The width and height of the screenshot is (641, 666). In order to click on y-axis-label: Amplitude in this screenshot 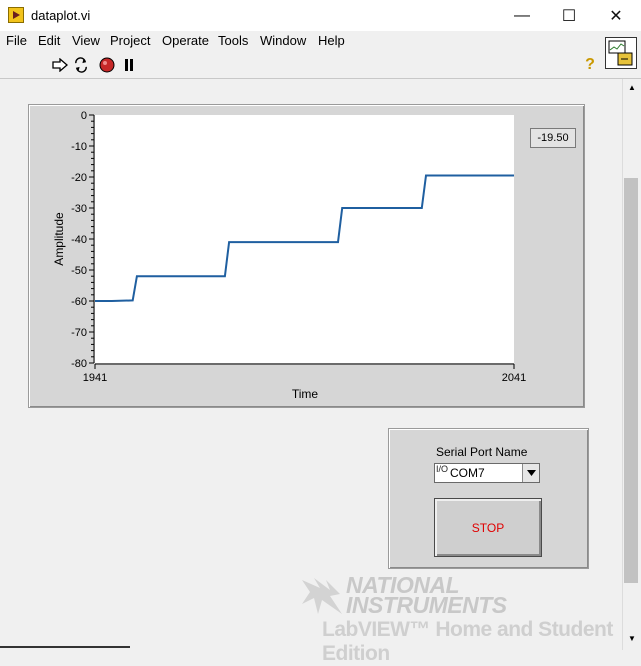, I will do `click(59, 239)`.